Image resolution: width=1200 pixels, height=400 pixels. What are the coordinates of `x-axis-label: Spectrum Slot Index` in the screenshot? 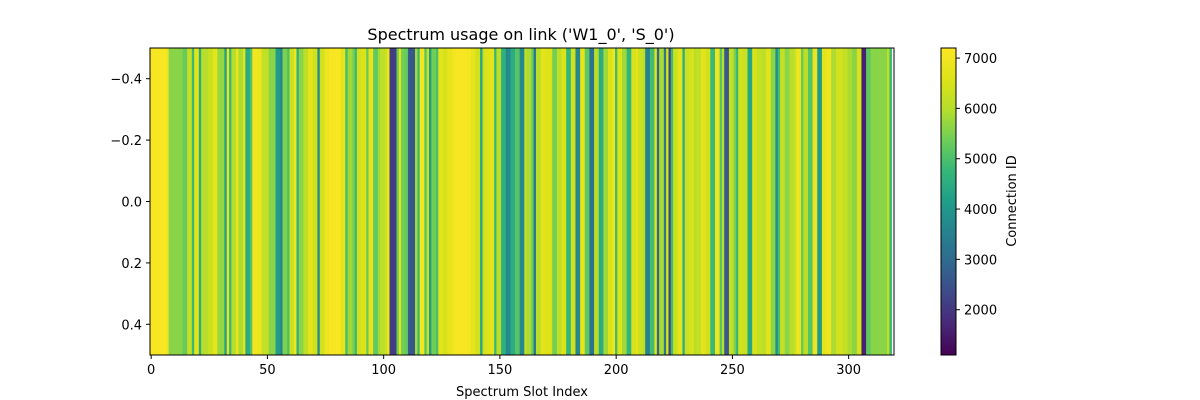 It's located at (522, 392).